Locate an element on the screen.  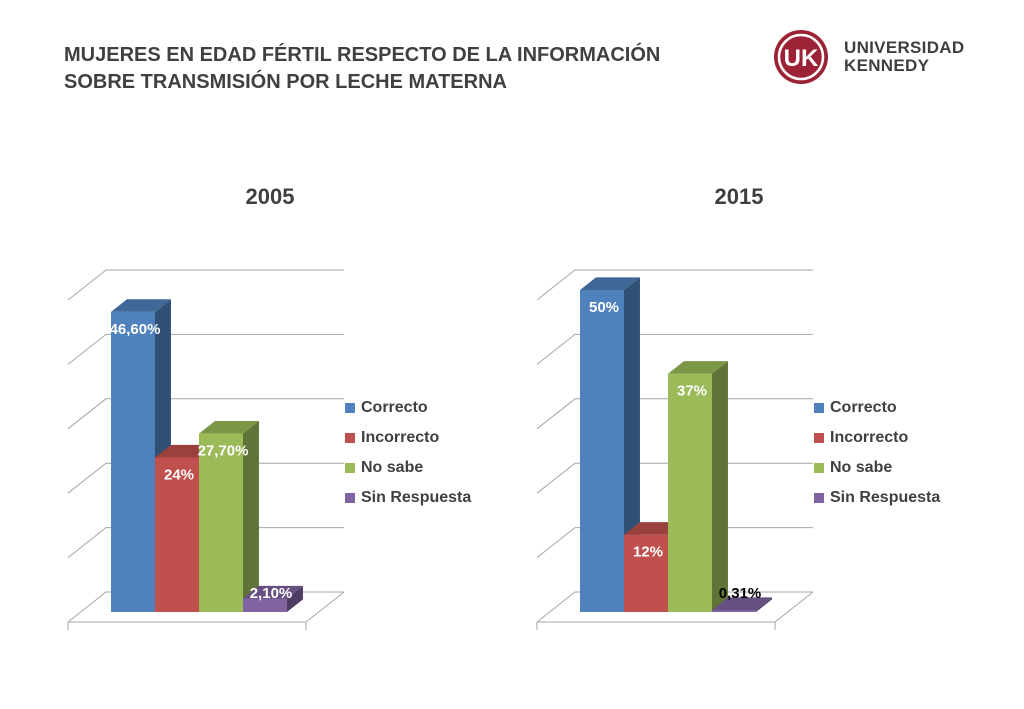
data-label: 24% is located at coordinates (179, 474).